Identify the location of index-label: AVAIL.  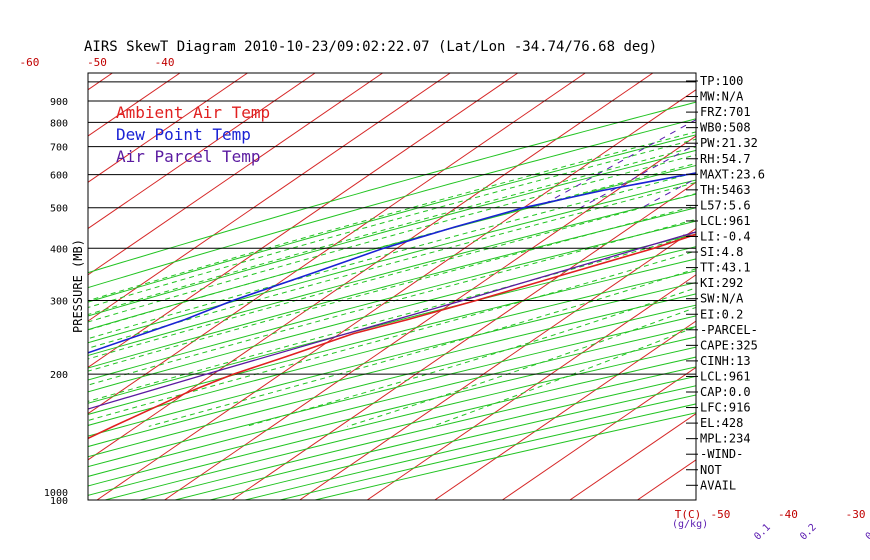
(718, 485).